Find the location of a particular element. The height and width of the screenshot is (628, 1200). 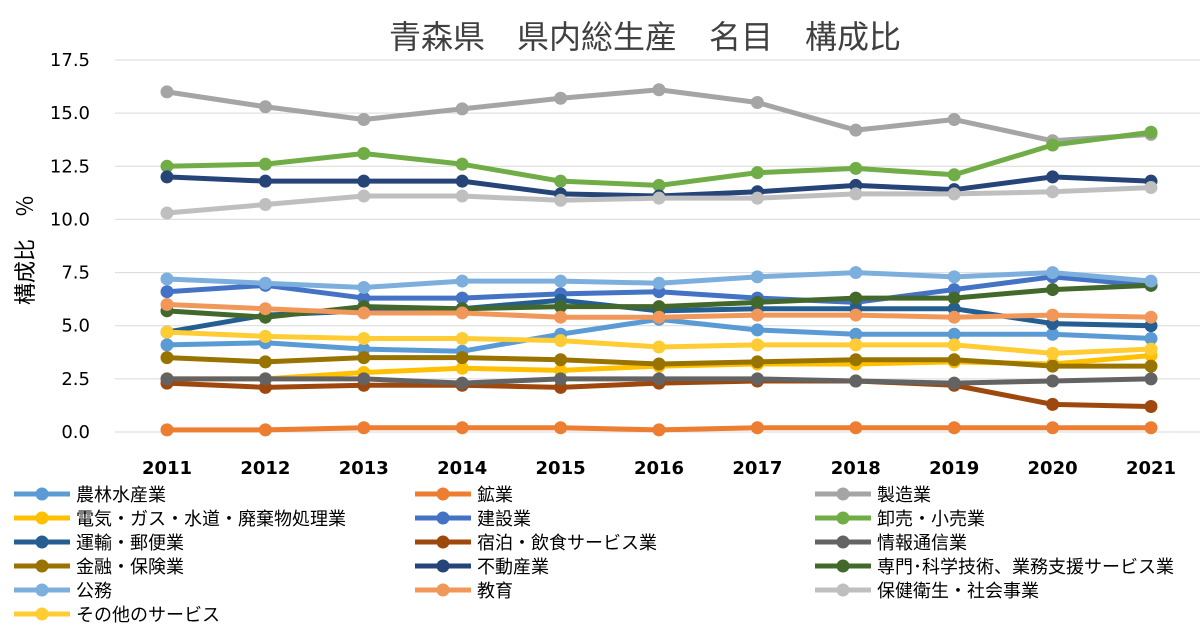

legend-label: 宿泊・飲食サービス業 is located at coordinates (567, 543).